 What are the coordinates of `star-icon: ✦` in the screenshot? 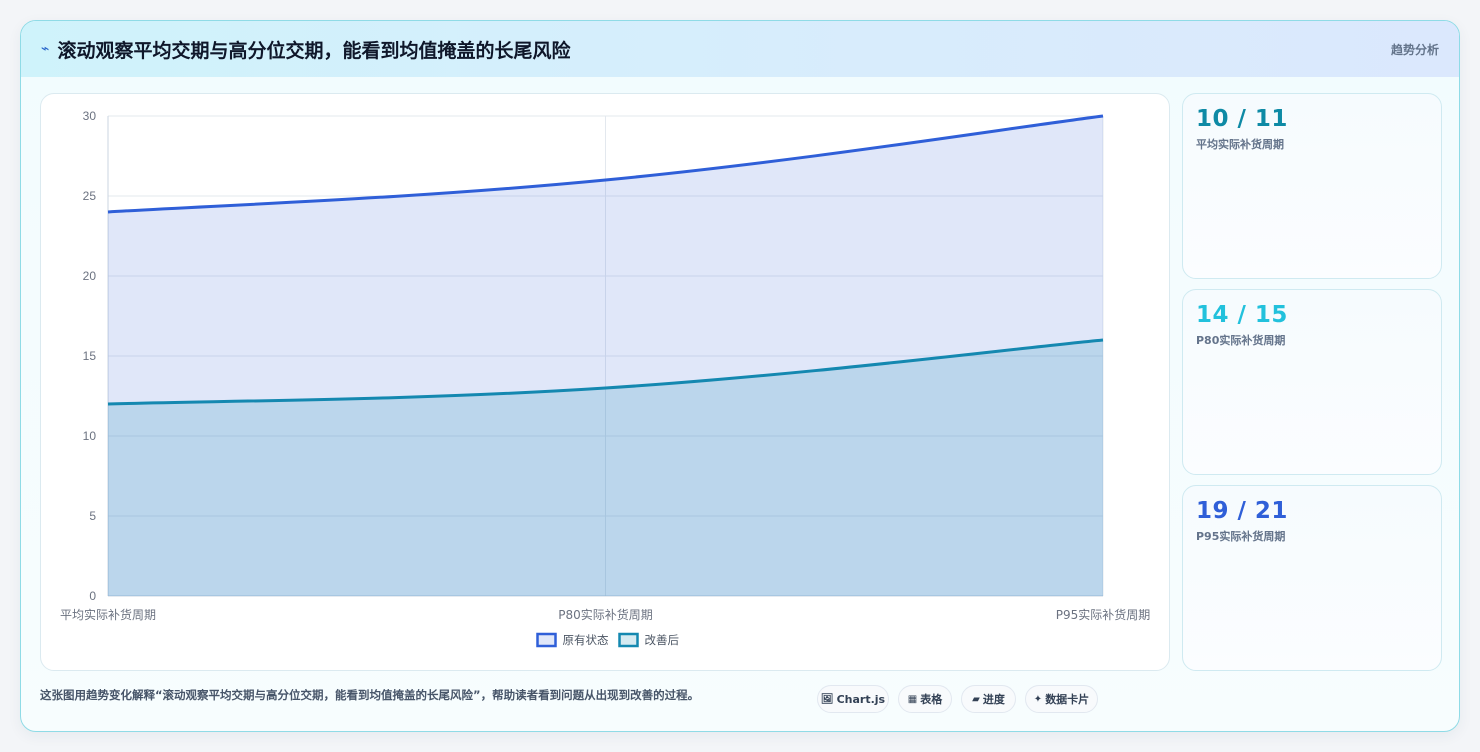 It's located at (1038, 699).